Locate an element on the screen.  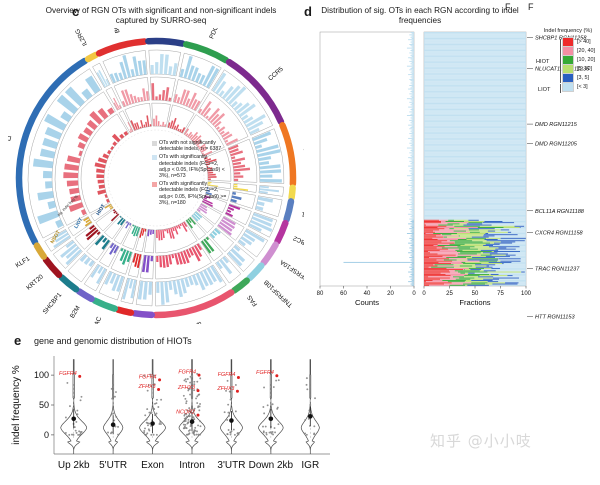
fractions-tick-label: 25 is located at coordinates (449, 294).